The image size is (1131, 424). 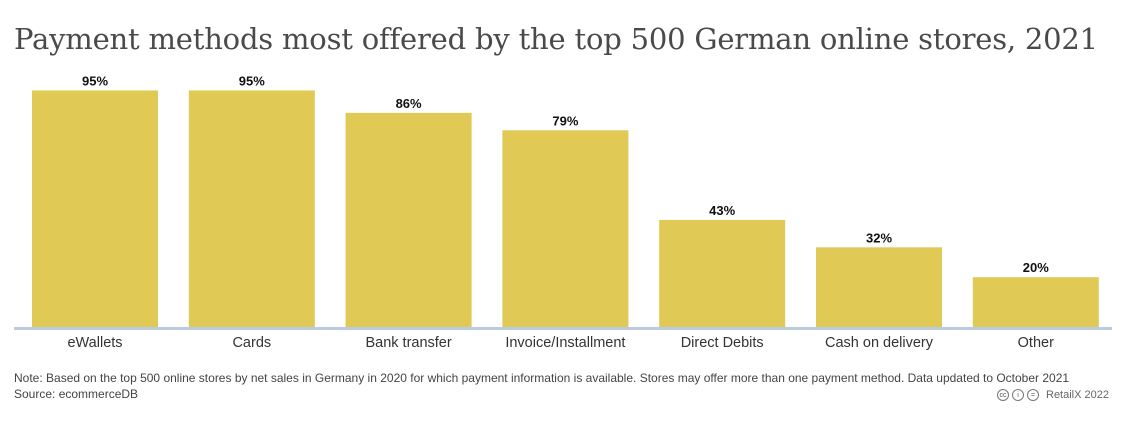 I want to click on credit: cc i = RetailX 2022, so click(x=1053, y=395).